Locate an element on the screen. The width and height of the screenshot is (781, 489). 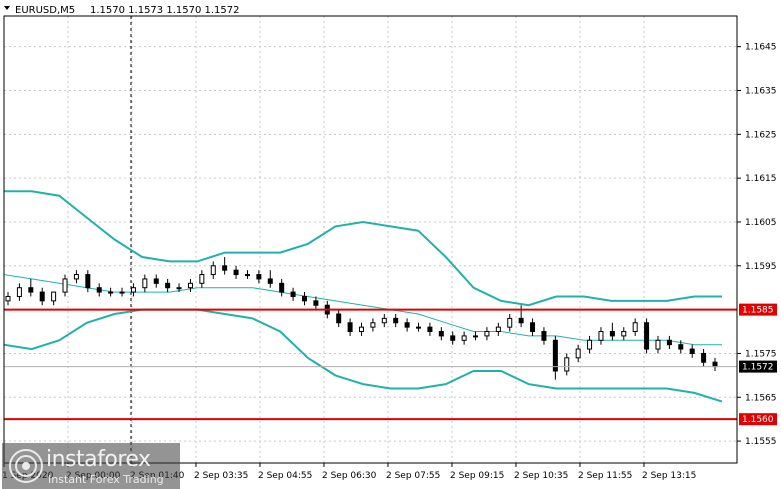
level-badge-label: 1.1560 is located at coordinates (758, 420).